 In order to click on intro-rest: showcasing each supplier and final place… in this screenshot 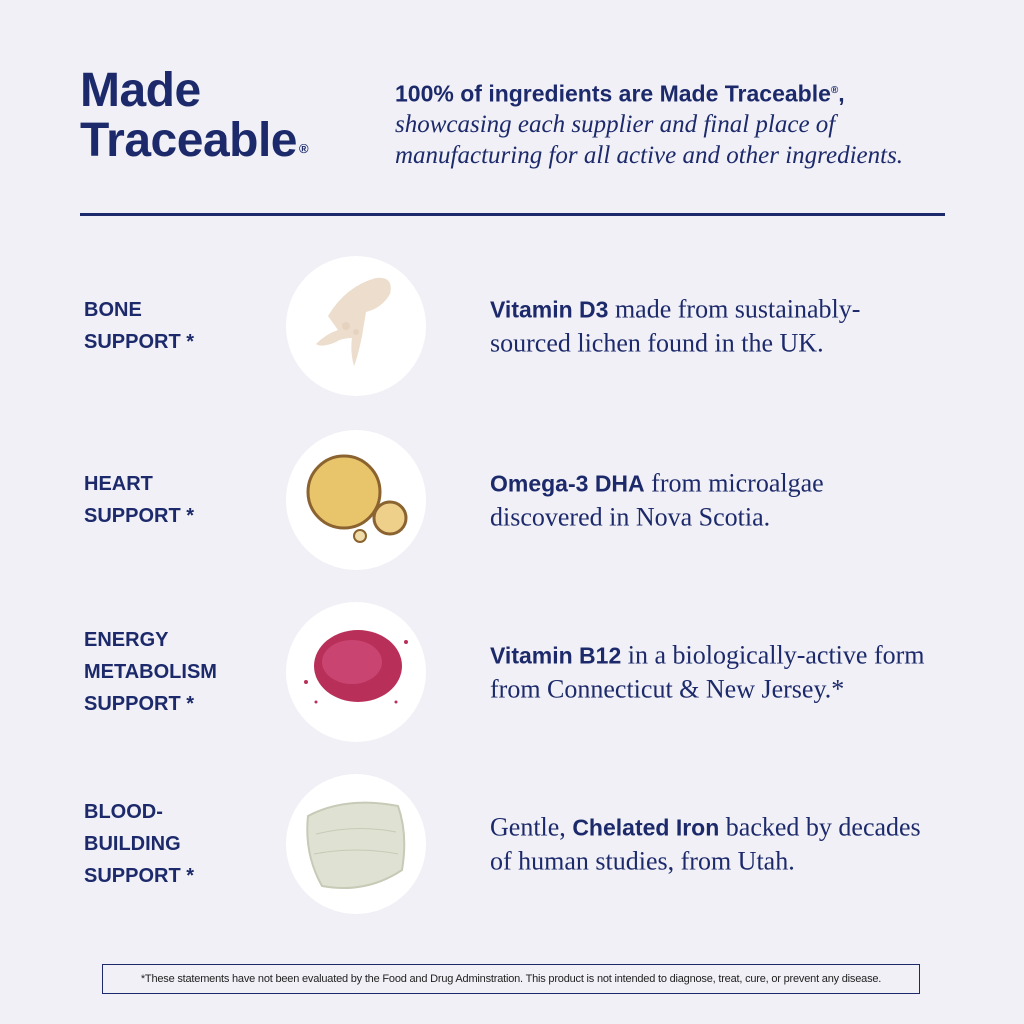, I will do `click(649, 139)`.